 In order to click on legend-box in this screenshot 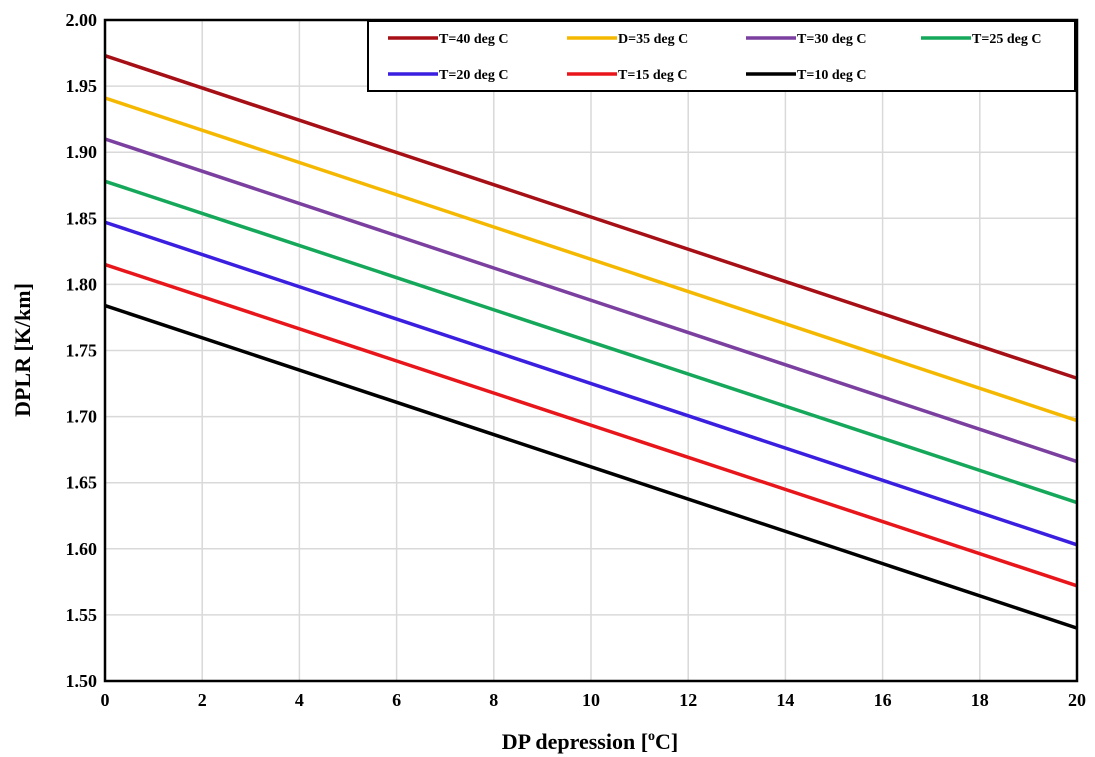, I will do `click(721, 56)`.